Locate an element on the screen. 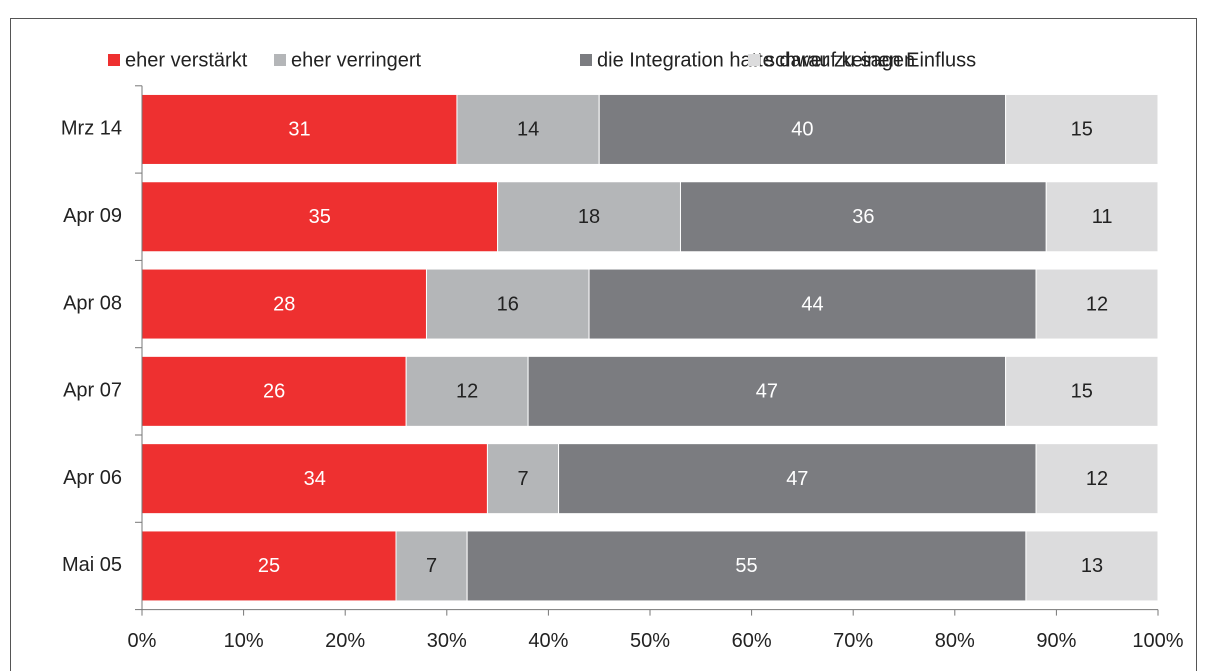 This screenshot has width=1208, height=671. y-tick-label: Apr 07 is located at coordinates (92, 391).